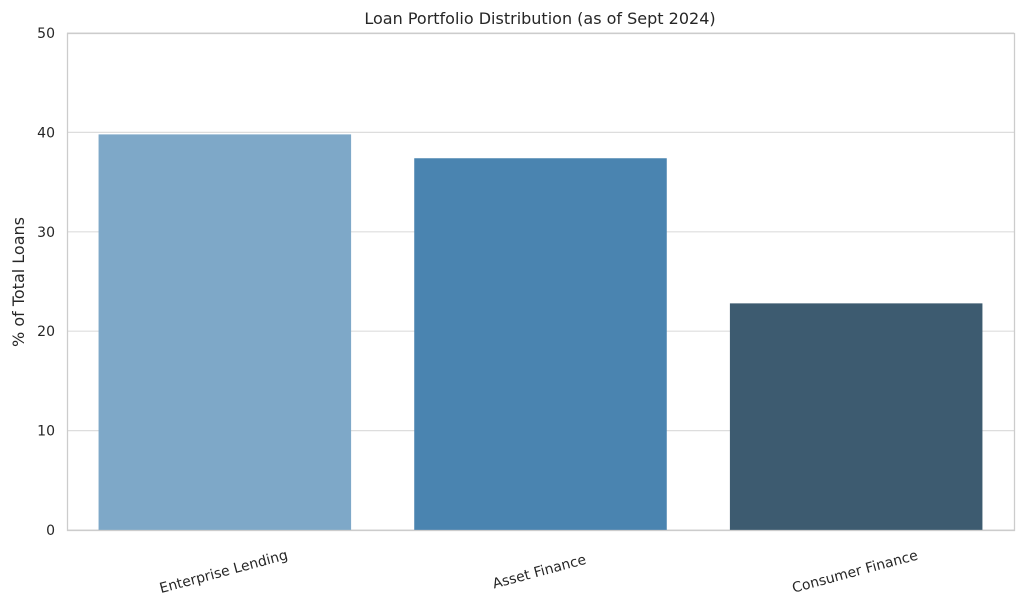  I want to click on y-tick-label: 30, so click(46, 233).